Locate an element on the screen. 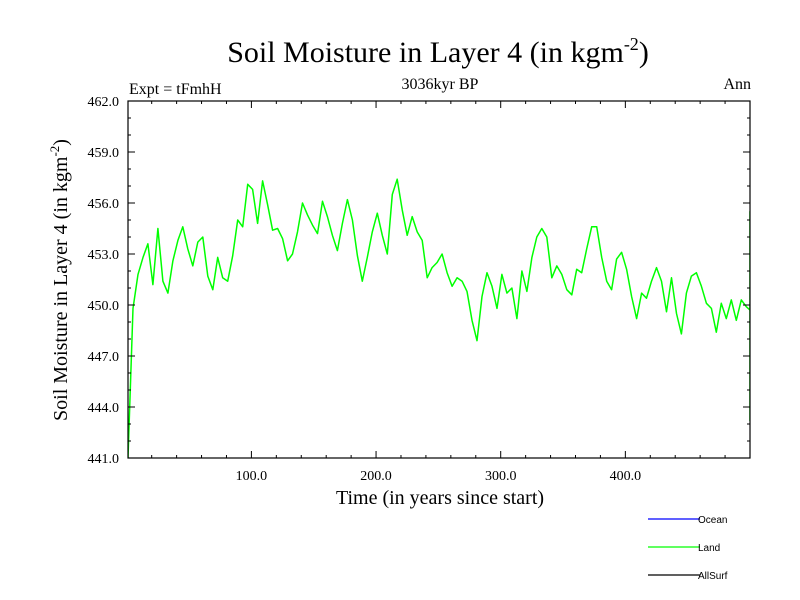 This screenshot has height=600, width=800. x-tick-label: 400.0 is located at coordinates (626, 476).